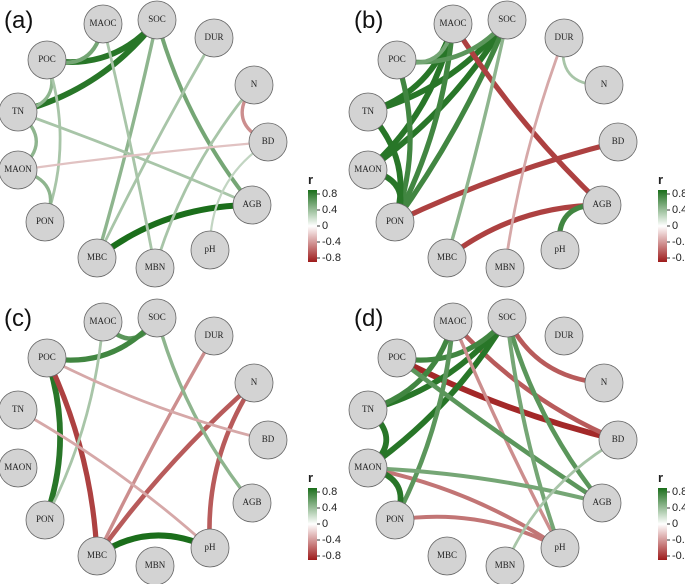 The image size is (685, 584). Describe the element at coordinates (310, 179) in the screenshot. I see `colorbar-title: r` at that location.